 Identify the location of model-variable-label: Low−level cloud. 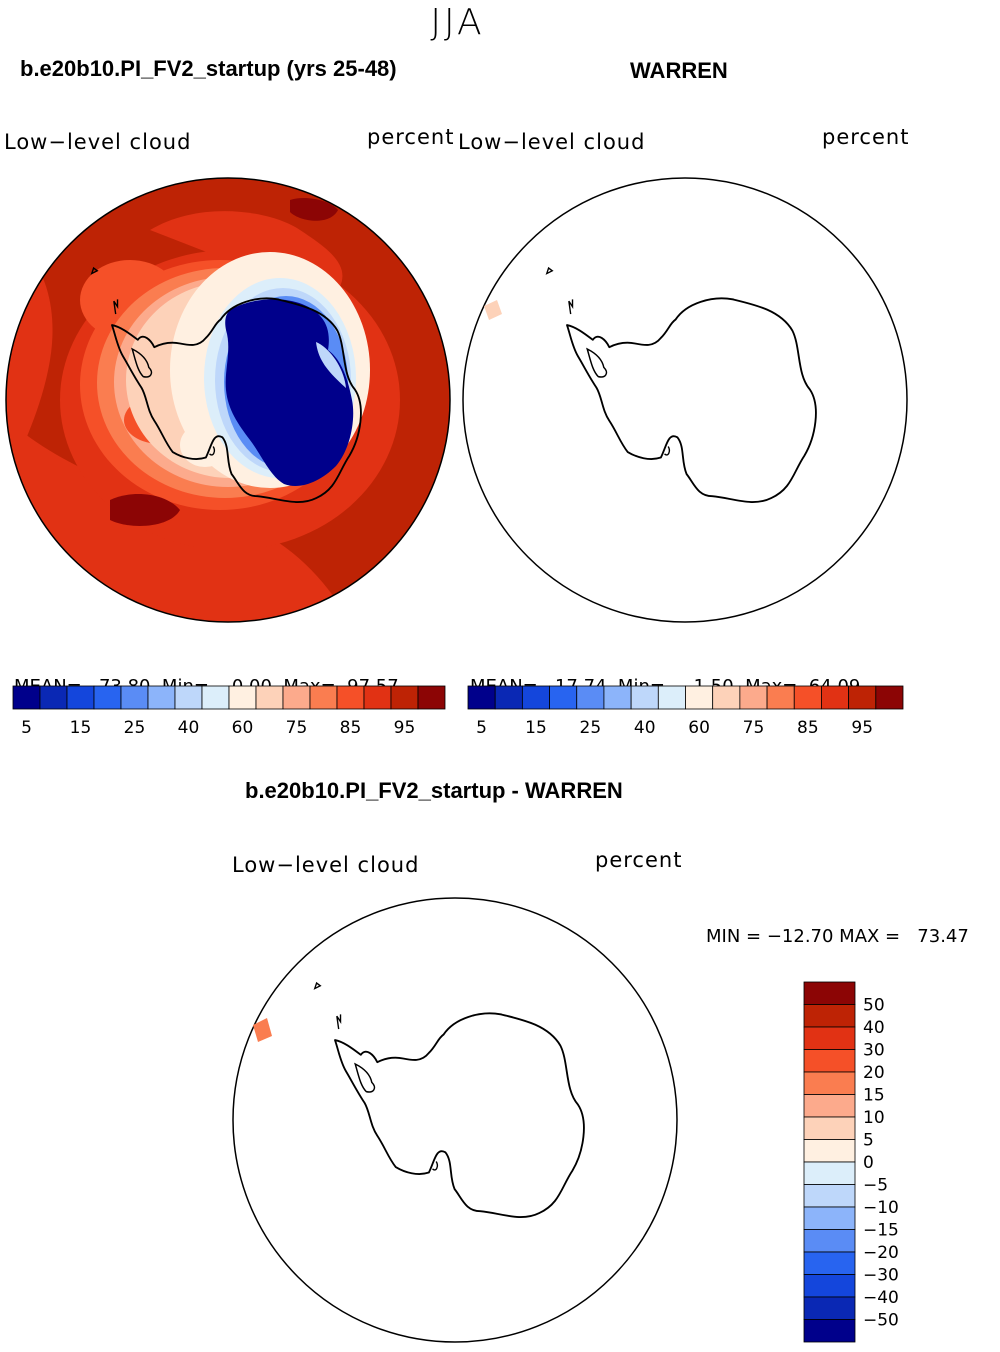
(98, 142).